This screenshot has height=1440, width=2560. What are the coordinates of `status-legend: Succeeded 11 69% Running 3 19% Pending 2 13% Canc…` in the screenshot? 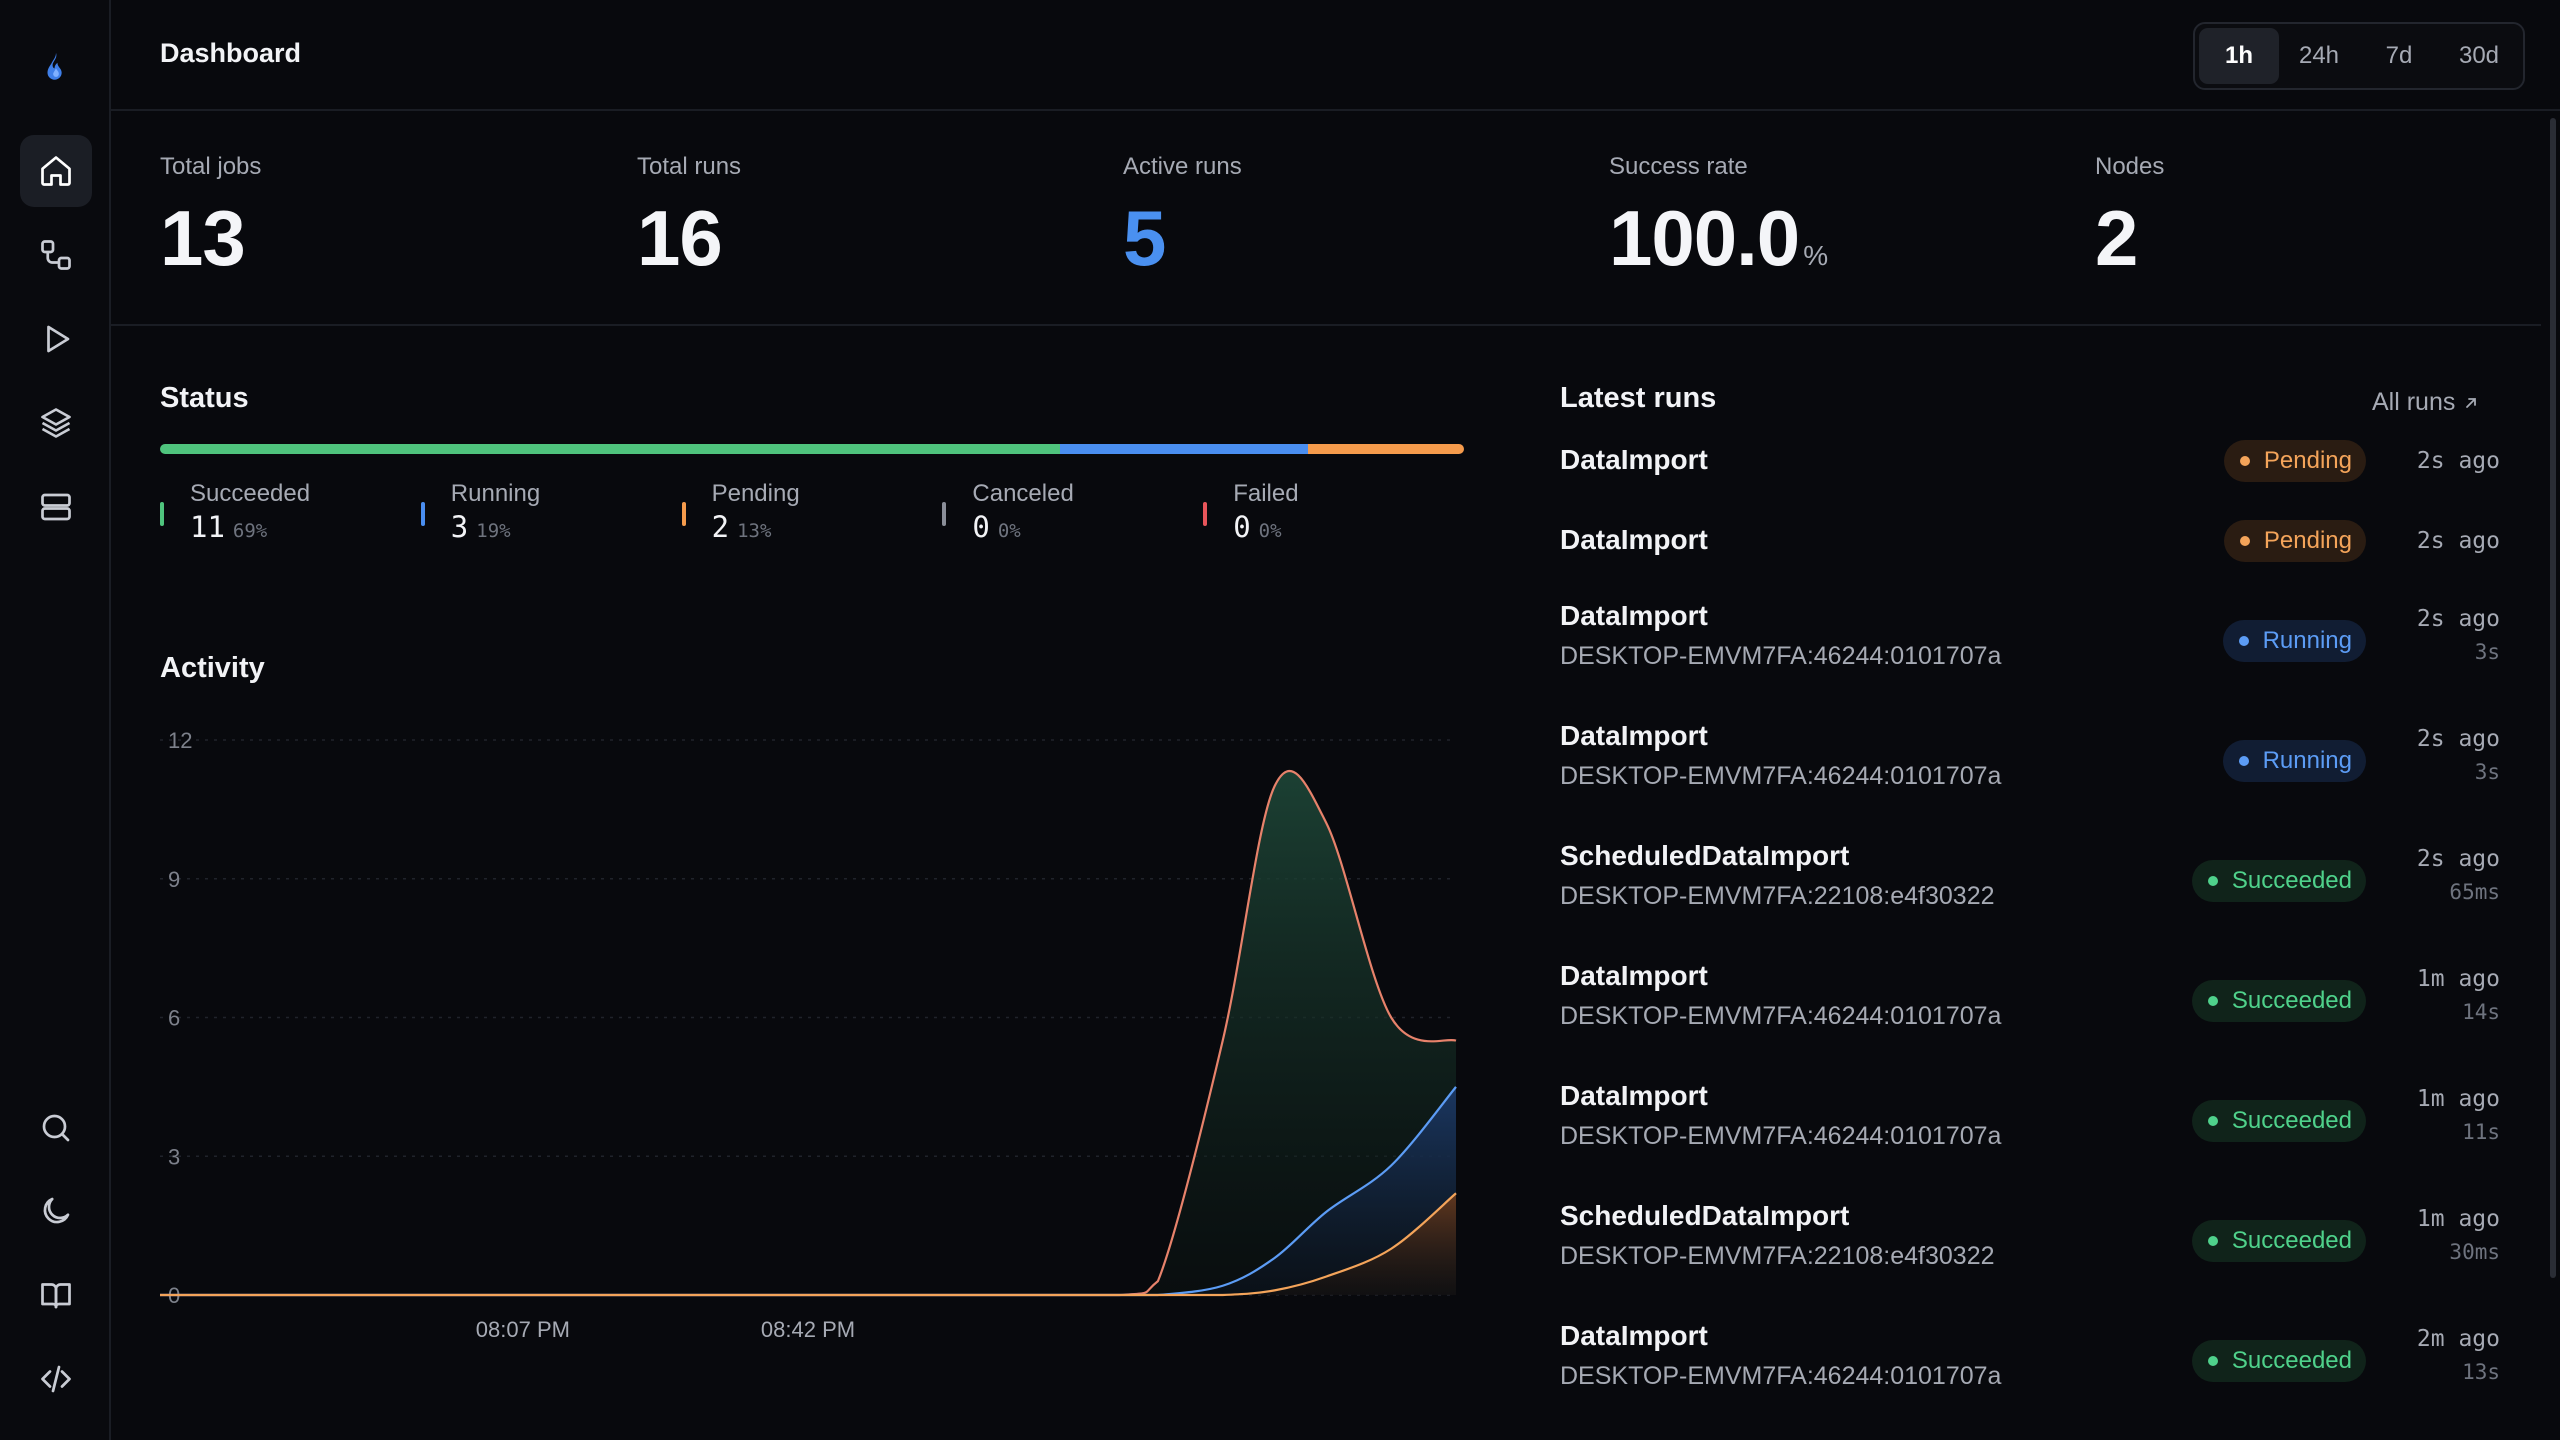 It's located at (812, 513).